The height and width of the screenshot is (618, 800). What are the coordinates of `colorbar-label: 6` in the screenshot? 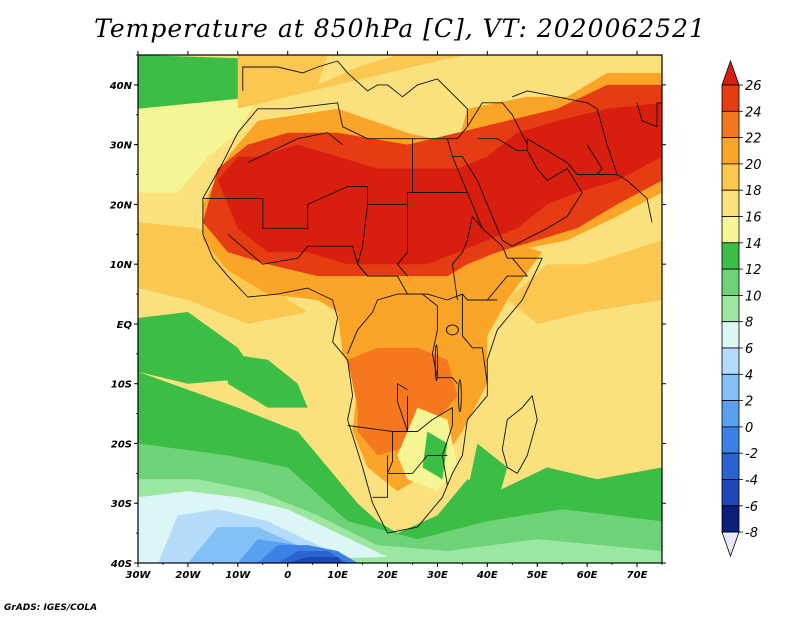 It's located at (749, 349).